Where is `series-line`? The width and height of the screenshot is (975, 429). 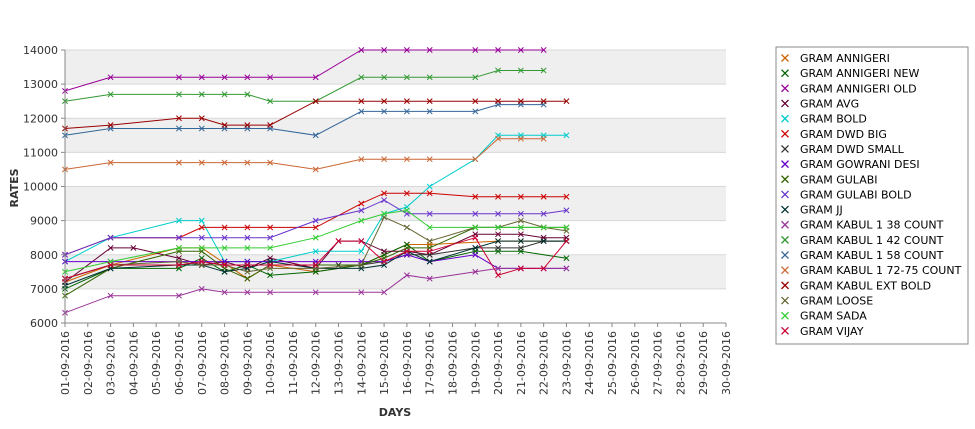 series-line is located at coordinates (304, 86).